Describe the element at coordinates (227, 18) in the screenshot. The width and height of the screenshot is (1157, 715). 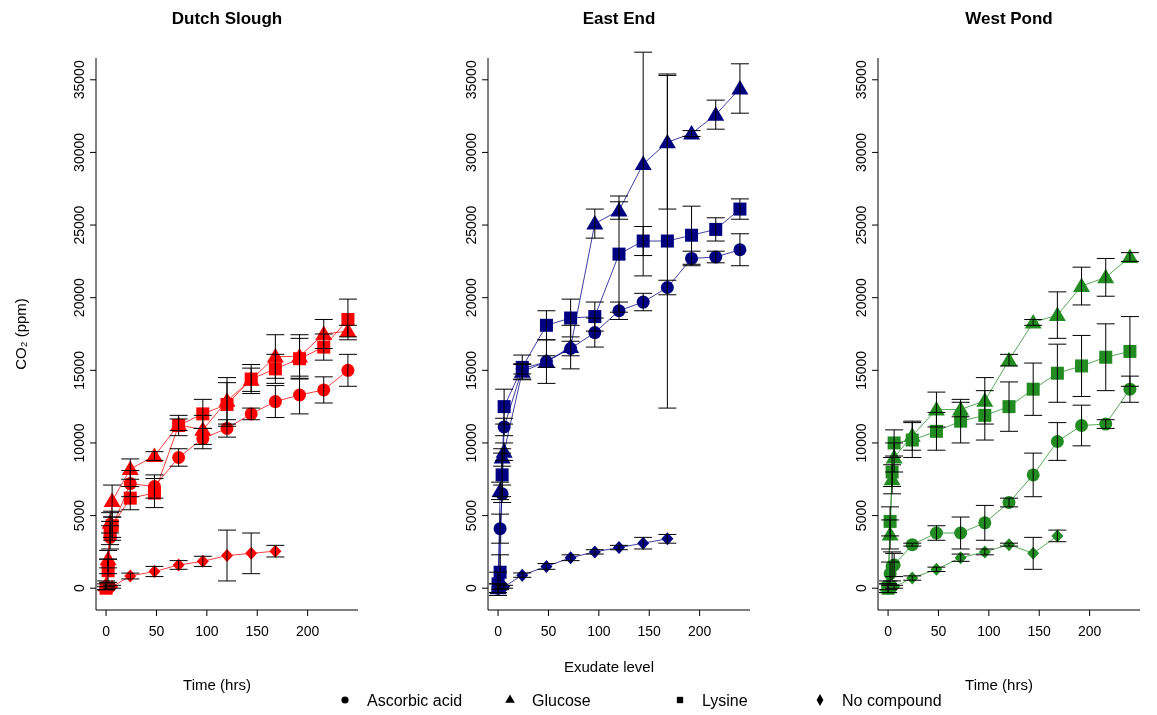
I see `chart-title: Dutch Slough` at that location.